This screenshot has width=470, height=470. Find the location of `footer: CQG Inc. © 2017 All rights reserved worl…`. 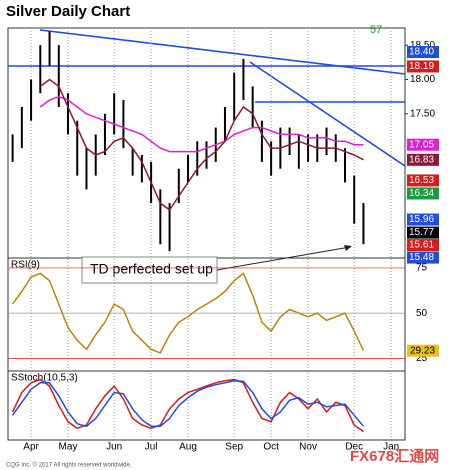

footer: CQG Inc. © 2017 All rights reserved worl… is located at coordinates (69, 465).